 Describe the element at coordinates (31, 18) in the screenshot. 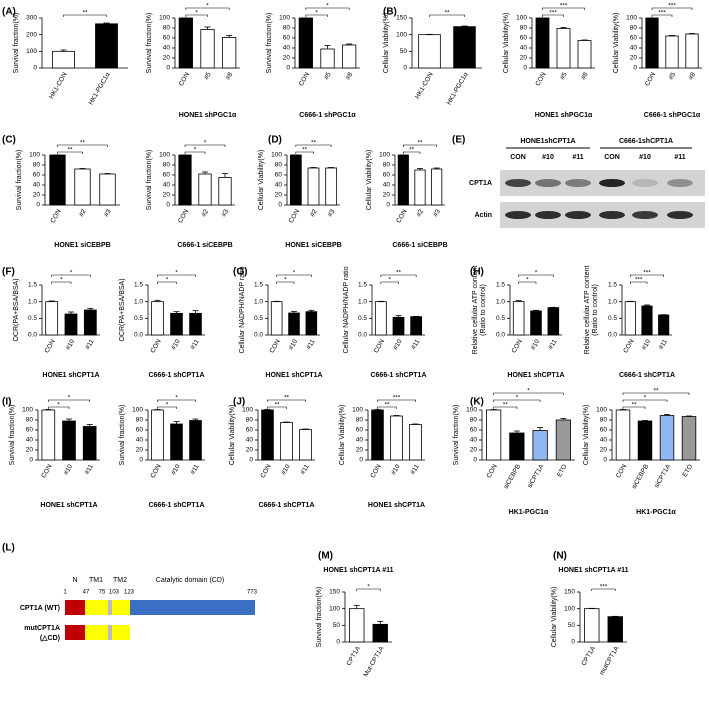

I see `y-tick-label: 300` at that location.